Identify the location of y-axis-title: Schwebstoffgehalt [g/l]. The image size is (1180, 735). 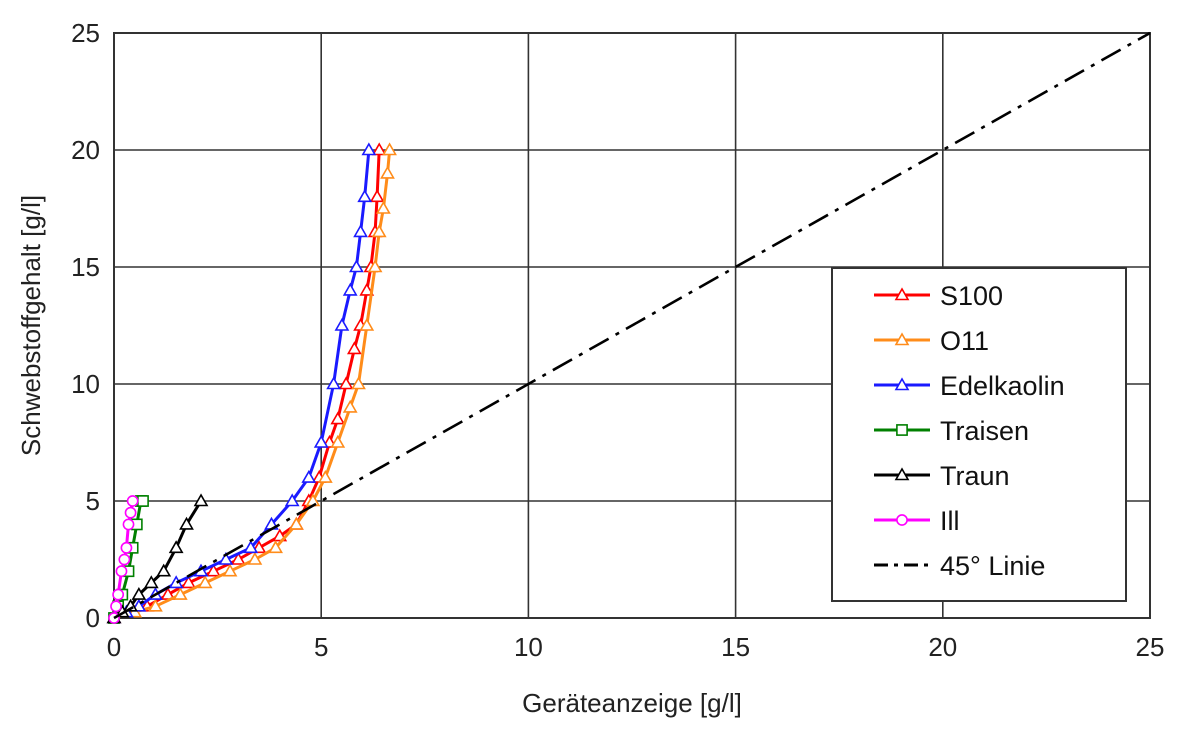
(31, 325).